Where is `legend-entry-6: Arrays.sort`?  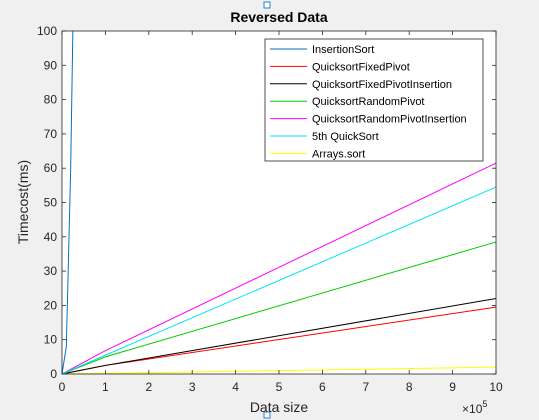
legend-entry-6: Arrays.sort is located at coordinates (338, 154).